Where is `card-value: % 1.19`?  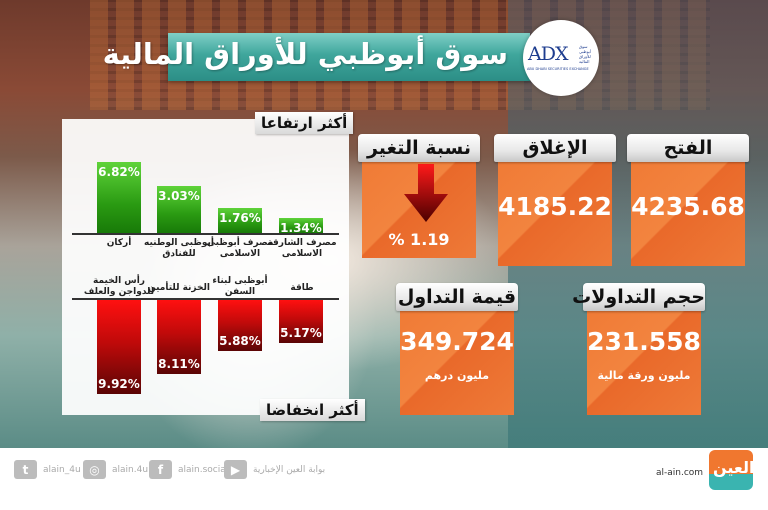 card-value: % 1.19 is located at coordinates (419, 239).